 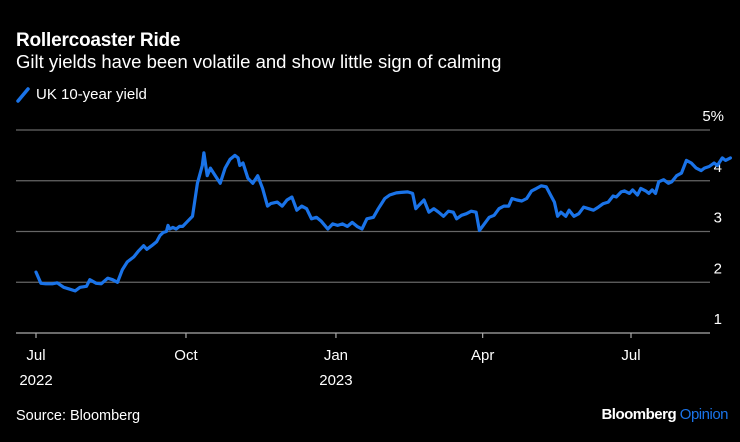 What do you see at coordinates (704, 414) in the screenshot?
I see `brand-accent: Opinion` at bounding box center [704, 414].